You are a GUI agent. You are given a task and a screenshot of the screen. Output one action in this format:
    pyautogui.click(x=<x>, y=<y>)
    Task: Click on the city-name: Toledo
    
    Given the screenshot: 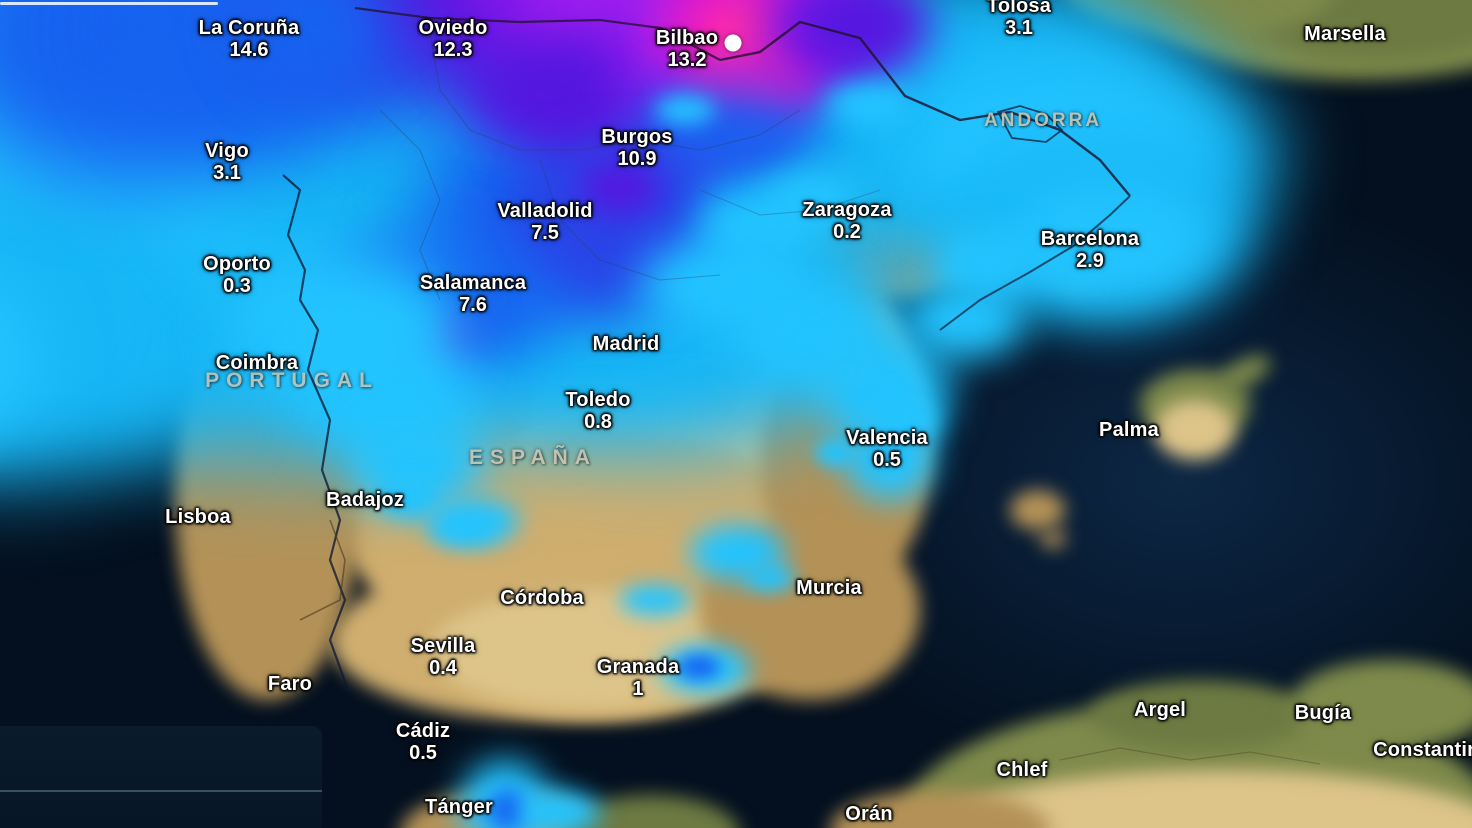 What is the action you would take?
    pyautogui.click(x=598, y=400)
    